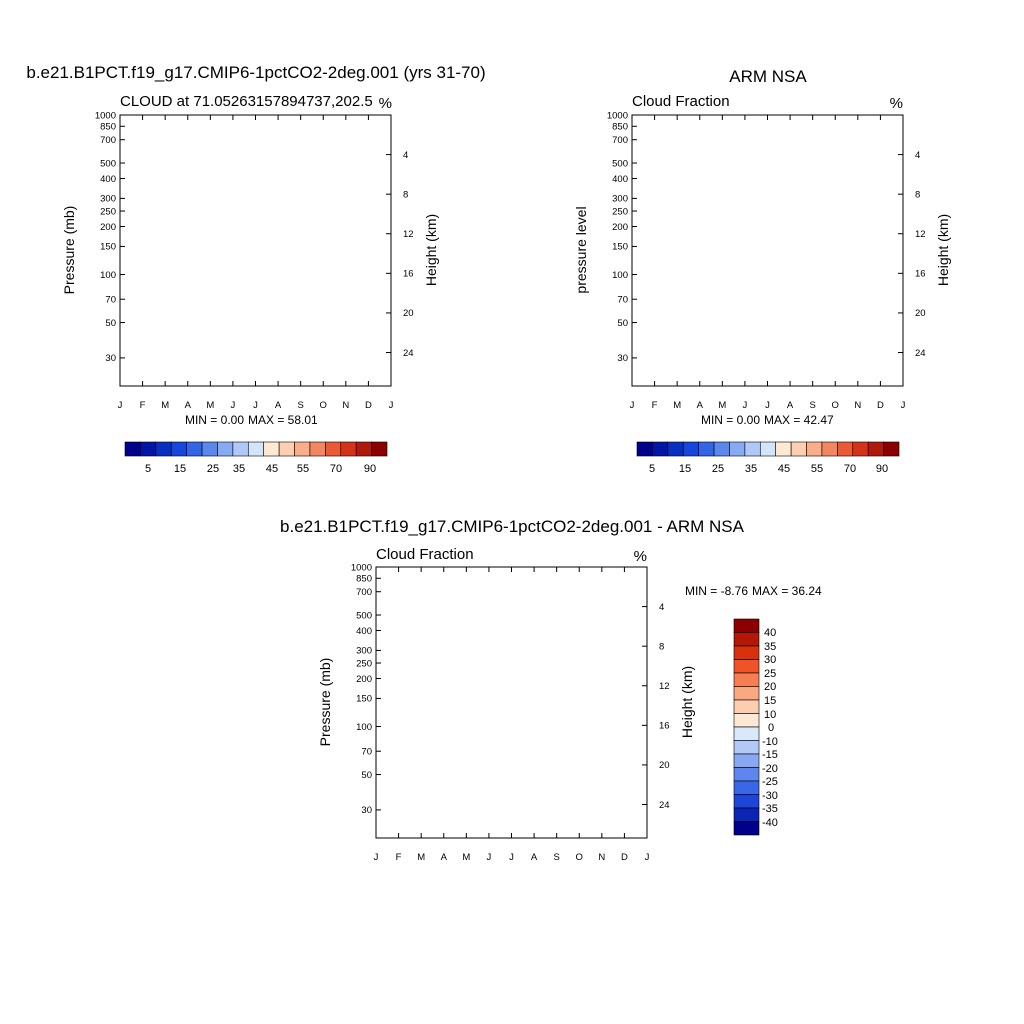  I want to click on obs-ytick-label: 200, so click(620, 227).